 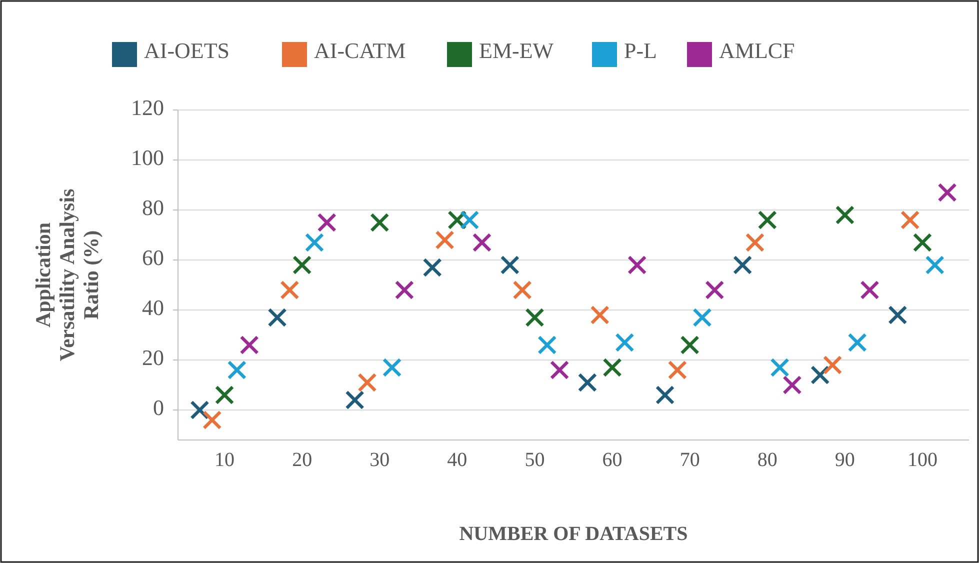 What do you see at coordinates (516, 50) in the screenshot?
I see `legend-label: EM-EW` at bounding box center [516, 50].